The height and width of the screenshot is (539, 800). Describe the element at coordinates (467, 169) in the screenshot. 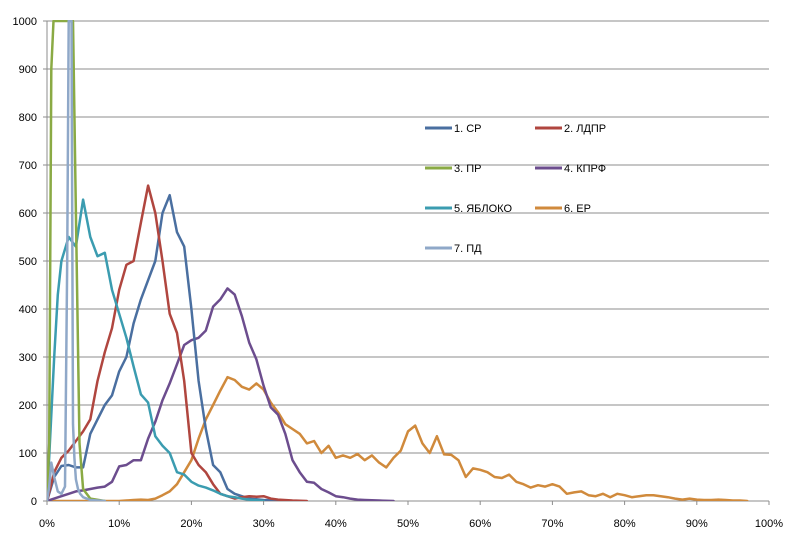

I see `legend-label: 3. ПР` at that location.